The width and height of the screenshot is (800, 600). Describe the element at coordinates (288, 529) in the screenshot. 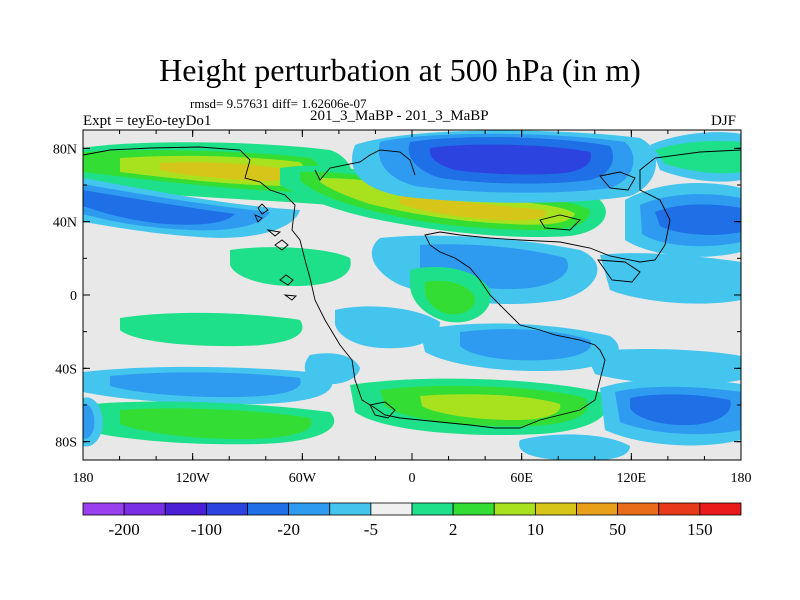

I see `colorbar-label: -20` at that location.